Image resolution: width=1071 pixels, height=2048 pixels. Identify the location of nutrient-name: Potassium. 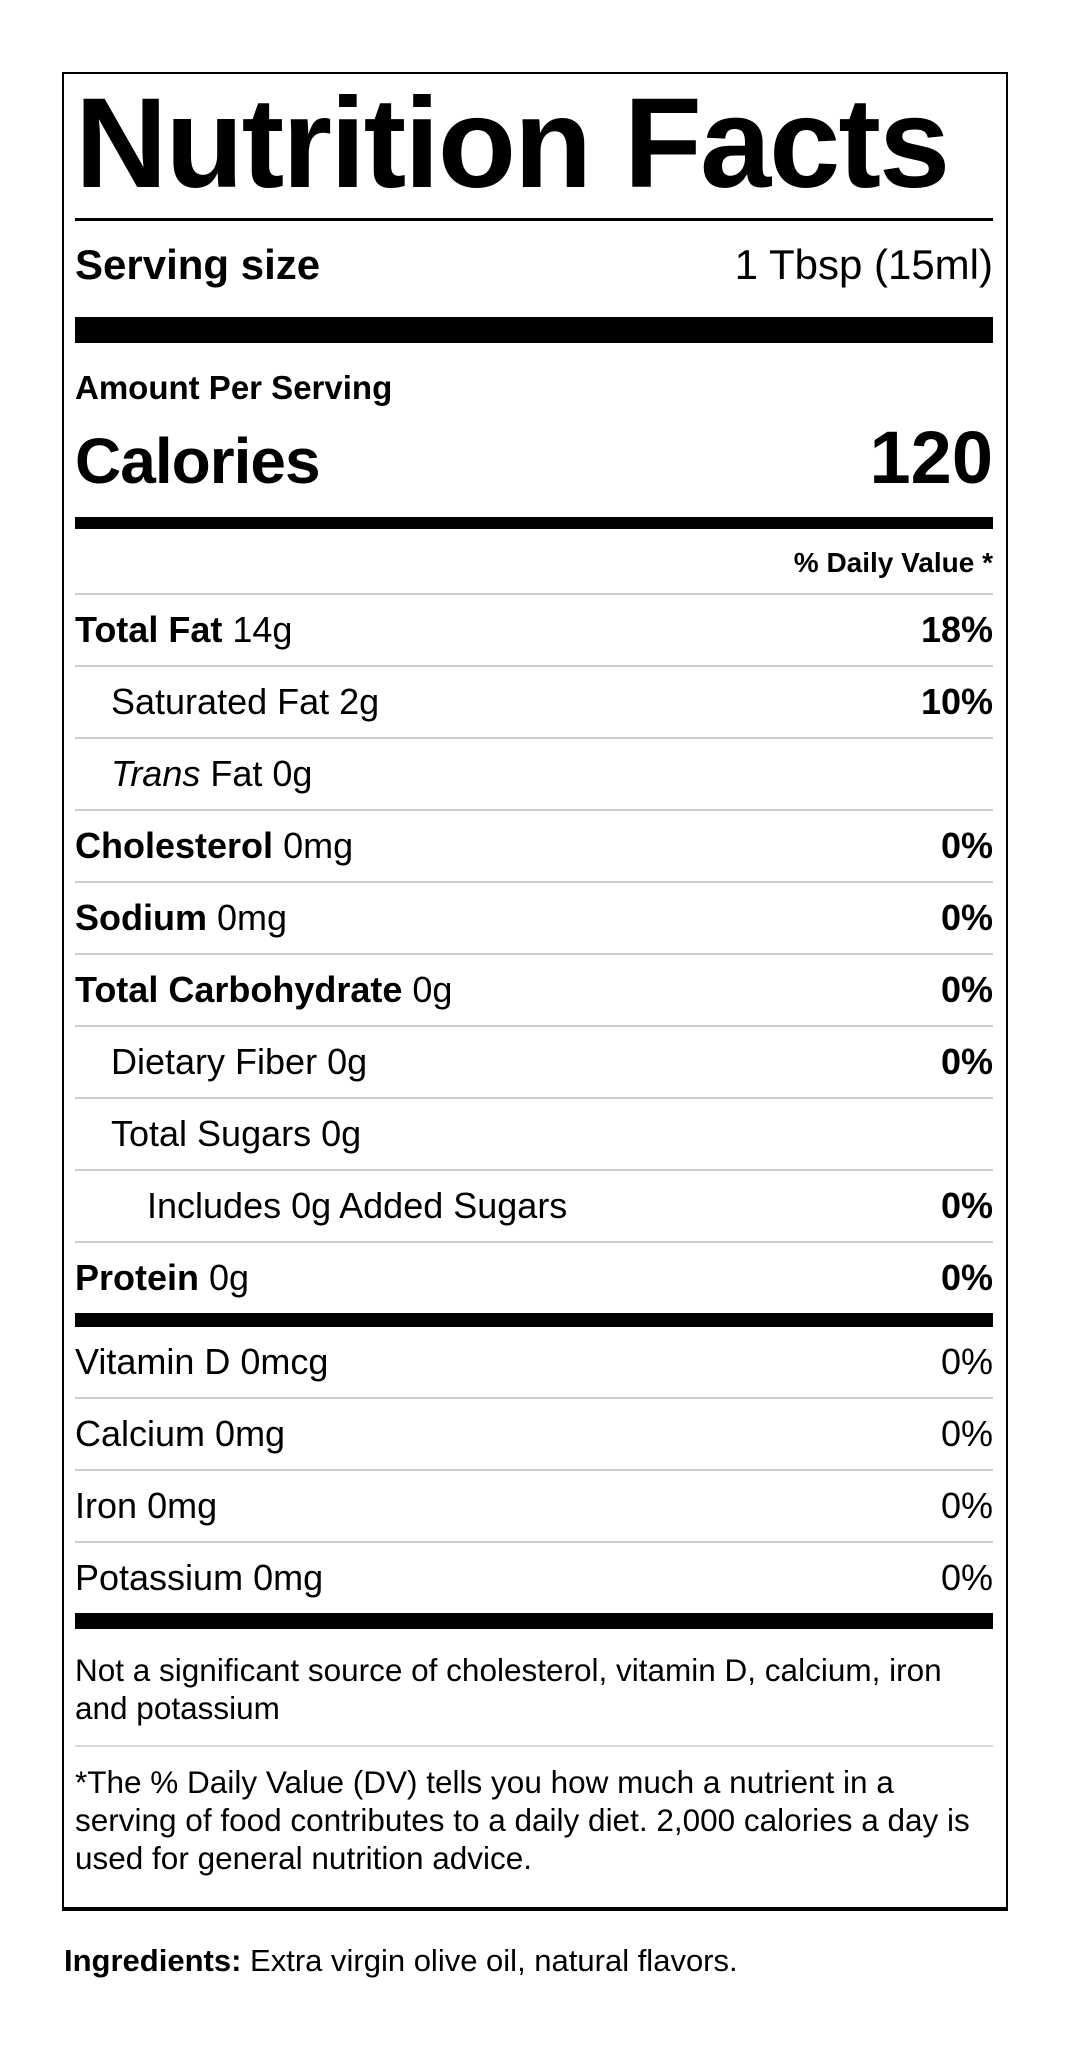
(159, 1577).